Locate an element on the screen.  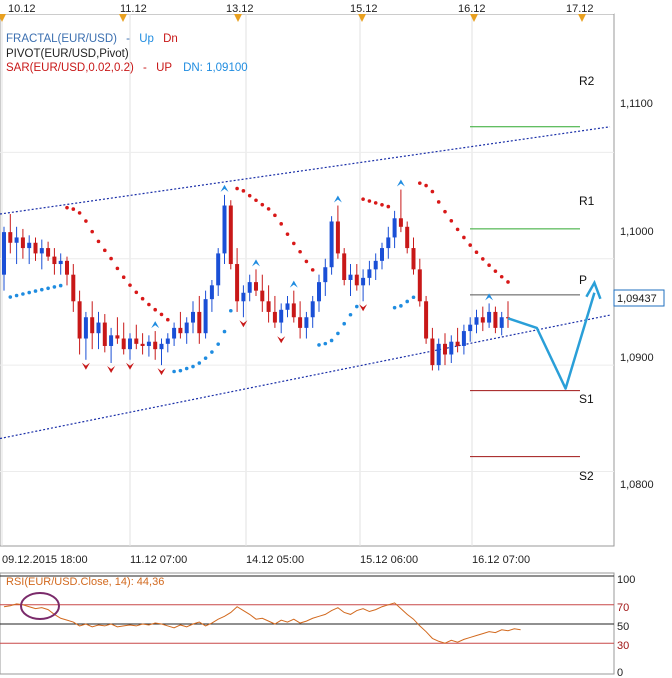
legend-pivot: PIVOT(EUR/USD,Pivot) is located at coordinates (67, 54).